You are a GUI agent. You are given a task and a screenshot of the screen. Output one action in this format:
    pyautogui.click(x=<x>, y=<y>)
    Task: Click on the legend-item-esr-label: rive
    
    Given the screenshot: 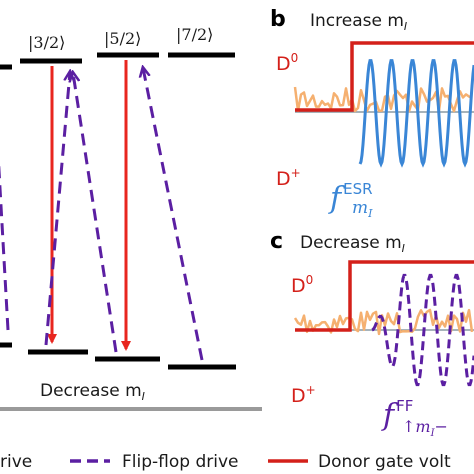 What is the action you would take?
    pyautogui.click(x=16, y=462)
    